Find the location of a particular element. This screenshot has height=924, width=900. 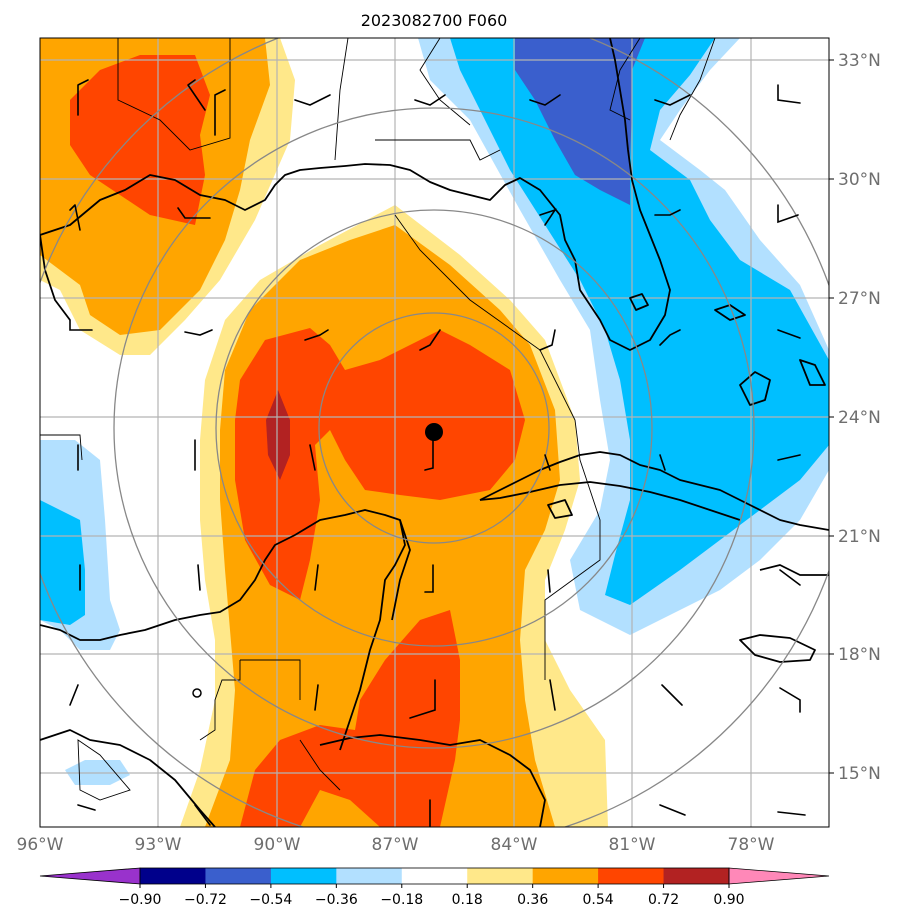

colorbar-arrow-low is located at coordinates (90, 876).